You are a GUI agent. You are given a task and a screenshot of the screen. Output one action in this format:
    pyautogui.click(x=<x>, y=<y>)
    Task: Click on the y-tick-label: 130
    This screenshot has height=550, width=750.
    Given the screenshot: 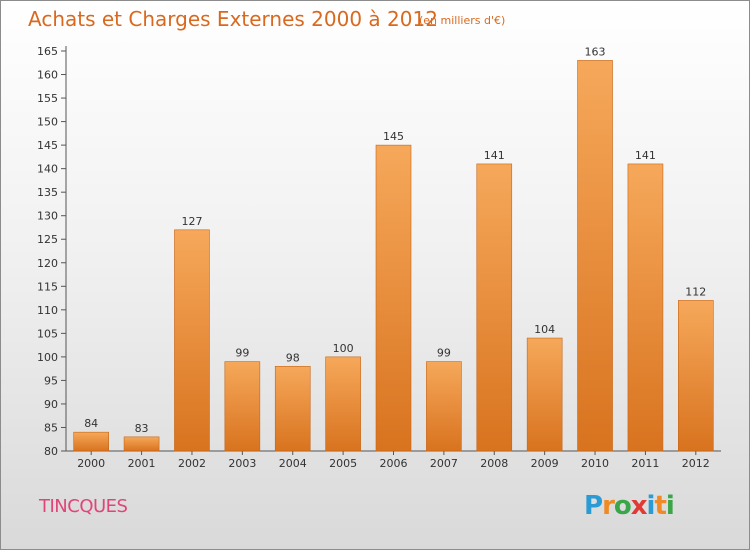 What is the action you would take?
    pyautogui.click(x=47, y=216)
    